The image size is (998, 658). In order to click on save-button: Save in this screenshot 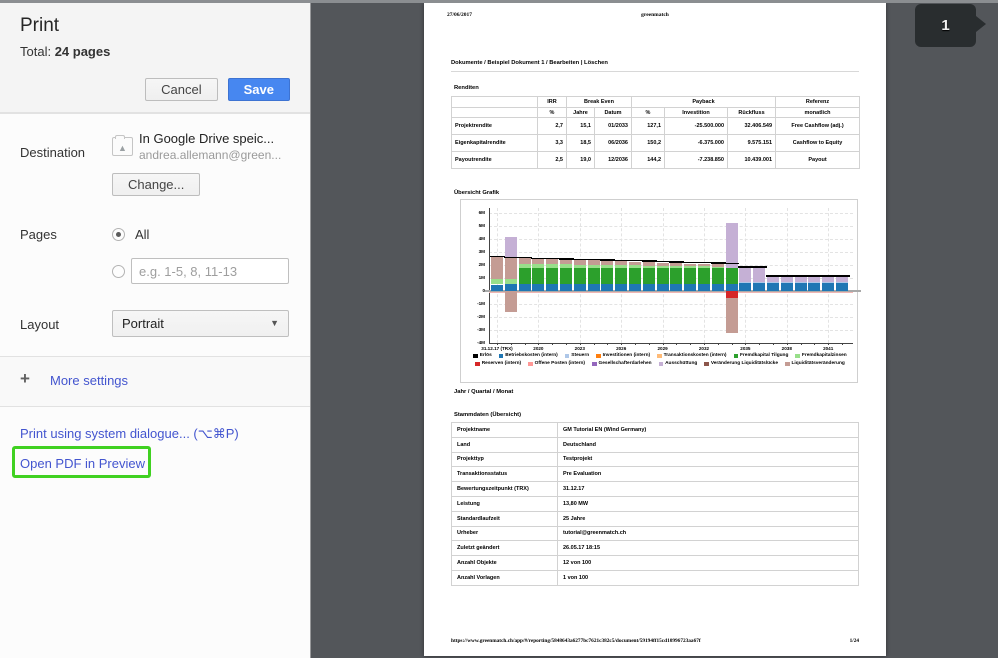, I will do `click(258, 89)`.